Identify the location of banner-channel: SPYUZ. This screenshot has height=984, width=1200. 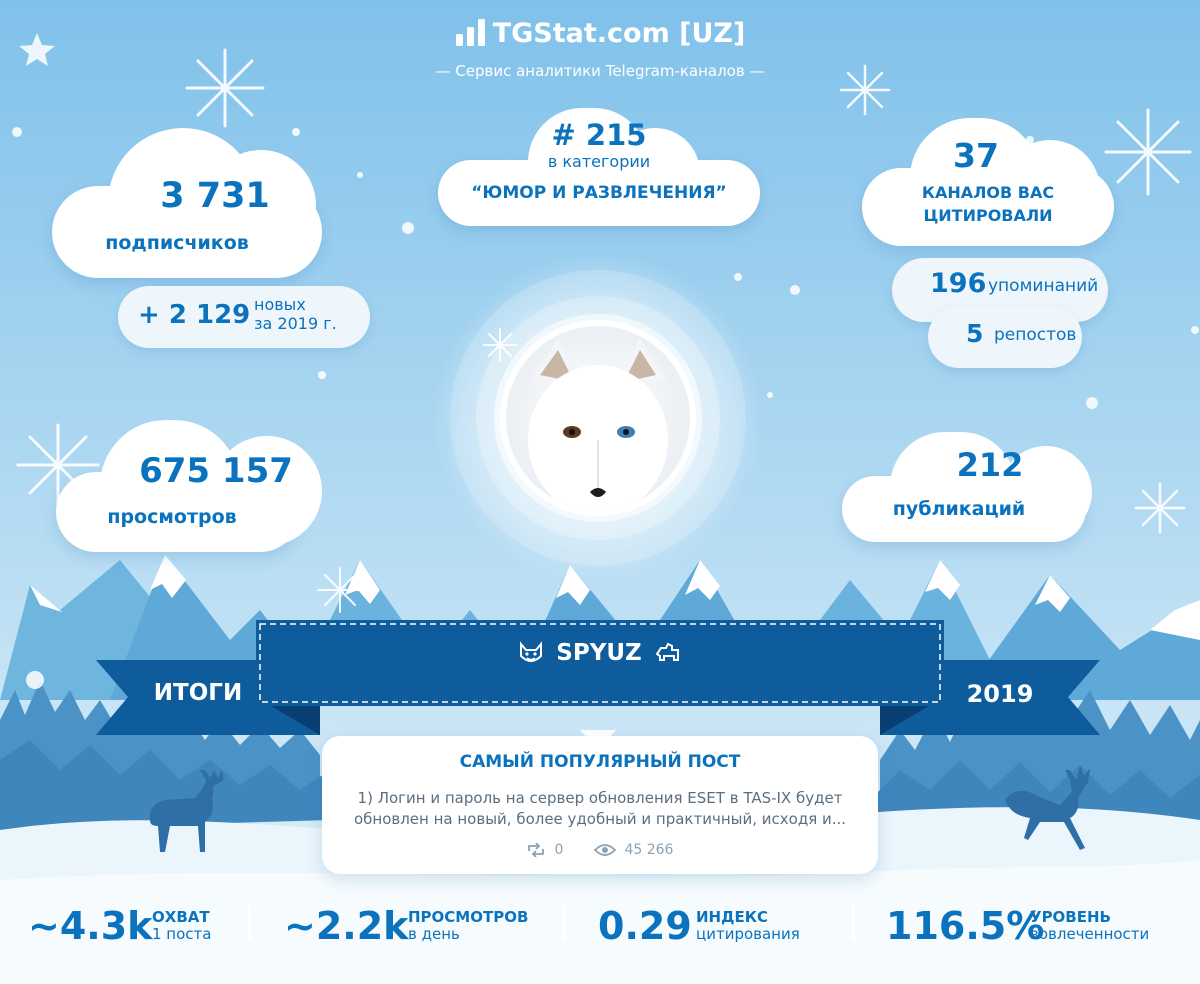
(600, 653).